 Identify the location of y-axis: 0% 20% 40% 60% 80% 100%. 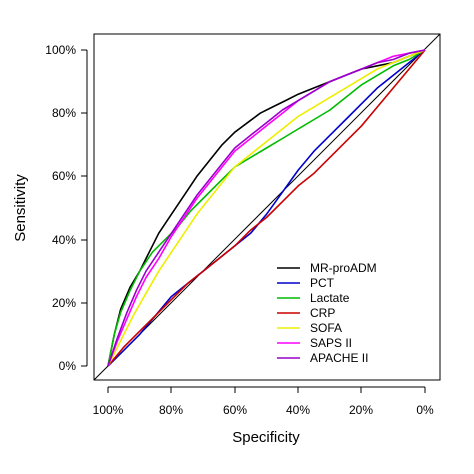
(66, 208).